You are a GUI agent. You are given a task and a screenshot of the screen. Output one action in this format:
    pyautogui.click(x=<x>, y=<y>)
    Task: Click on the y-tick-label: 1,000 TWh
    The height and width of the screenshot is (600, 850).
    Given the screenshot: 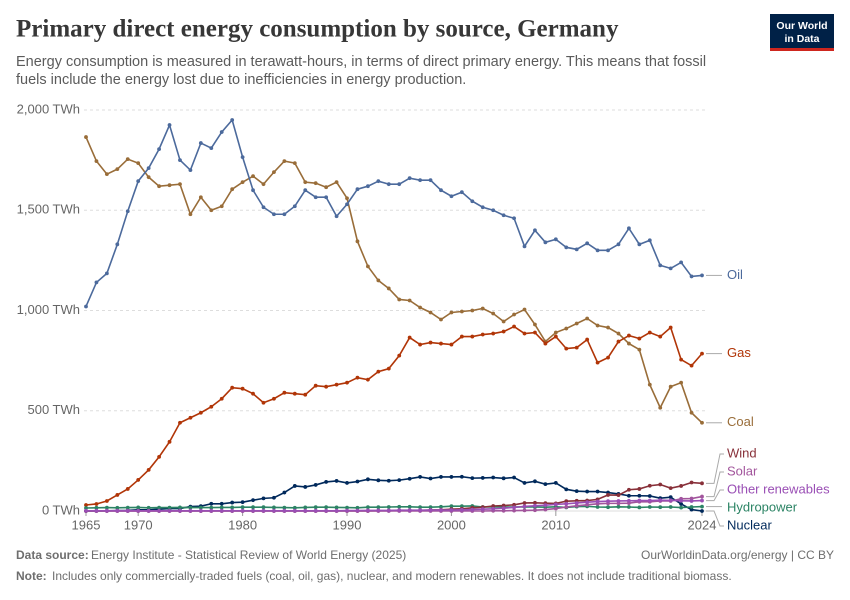 What is the action you would take?
    pyautogui.click(x=48, y=309)
    